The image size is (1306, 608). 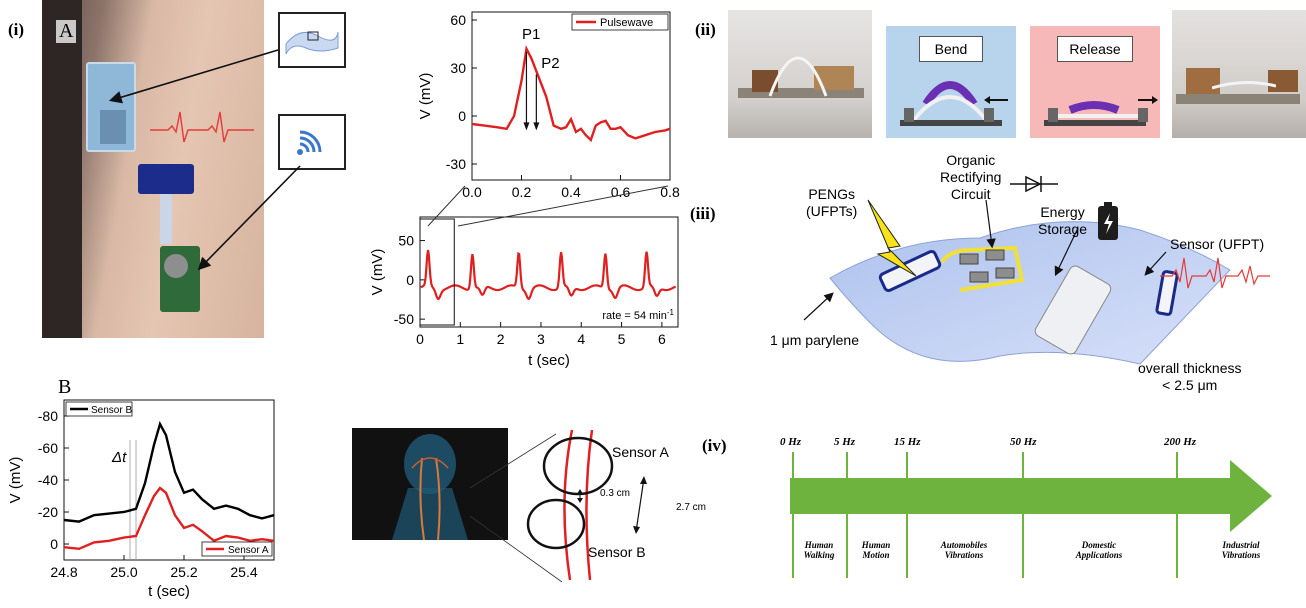 What do you see at coordinates (1190, 368) in the screenshot?
I see `thickness-line-1: overall thickness` at bounding box center [1190, 368].